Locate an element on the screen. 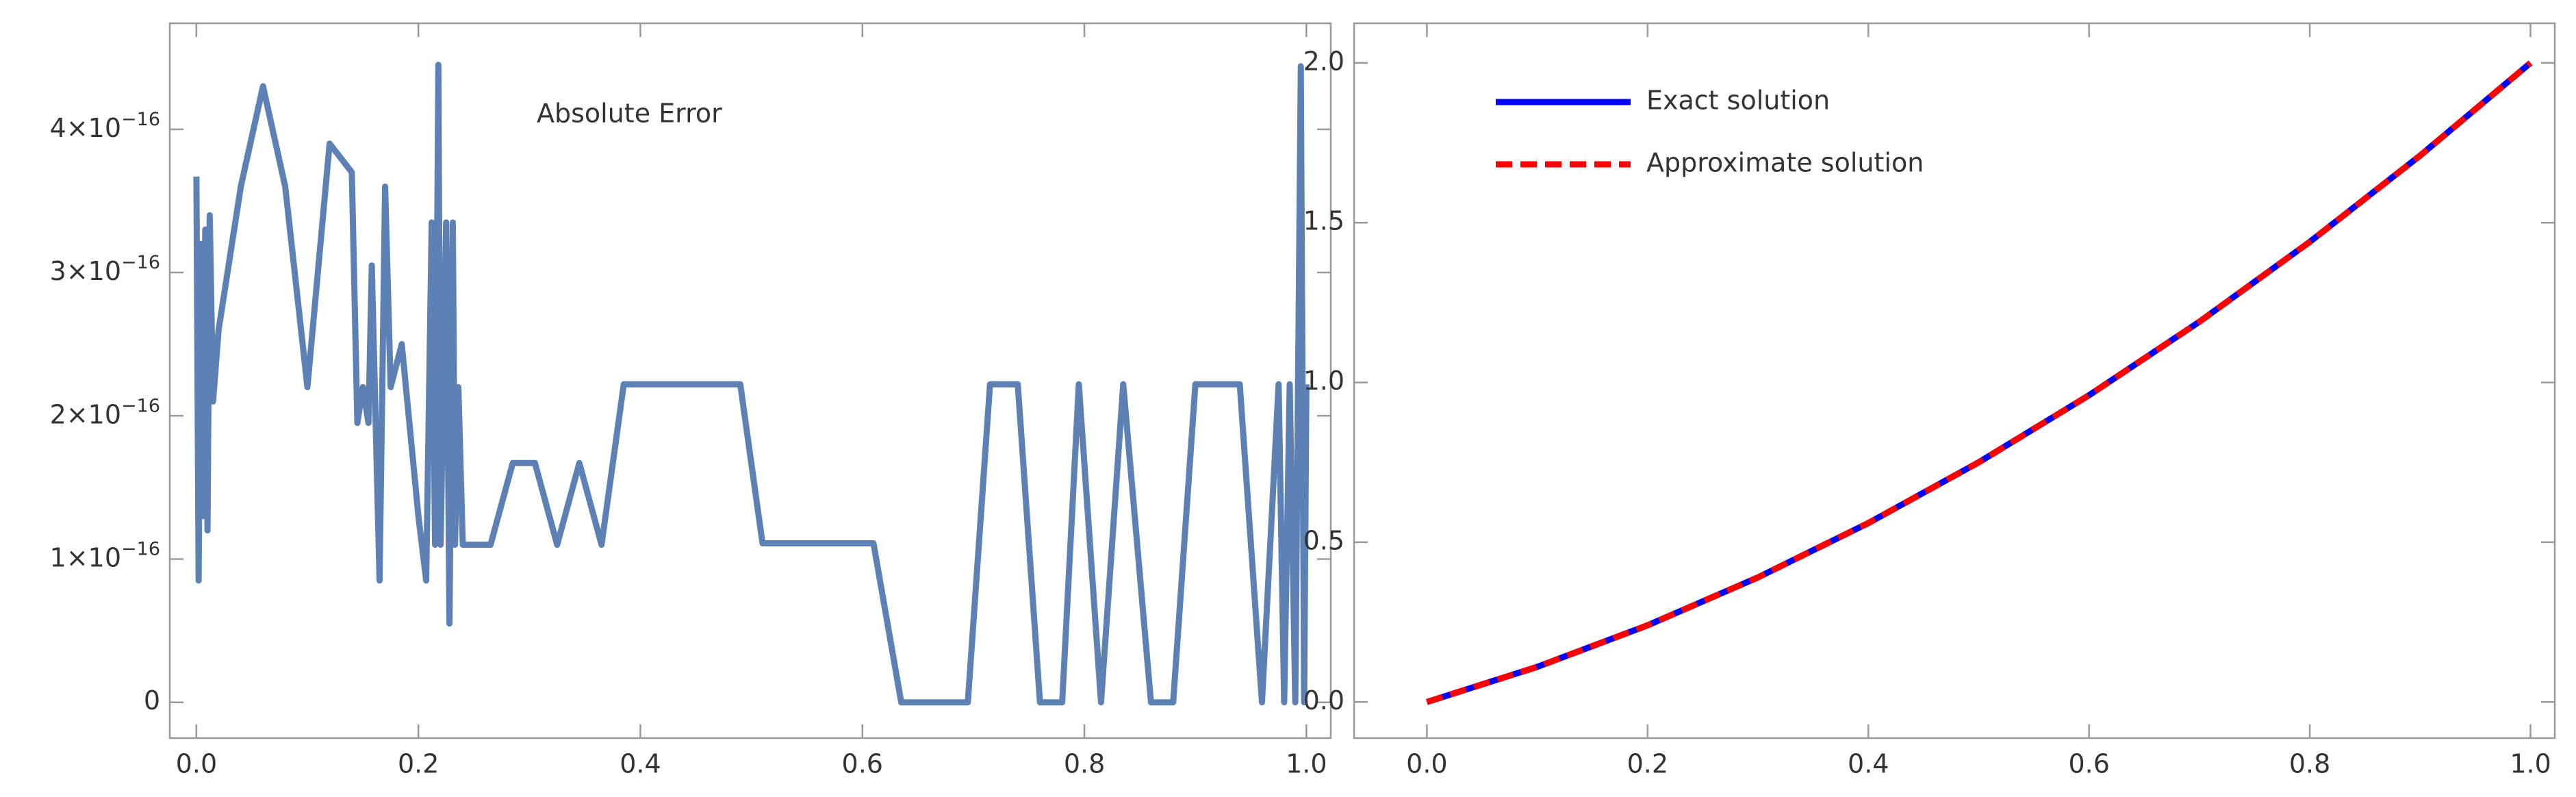  y-tick-label: 0.5 is located at coordinates (1323, 540).